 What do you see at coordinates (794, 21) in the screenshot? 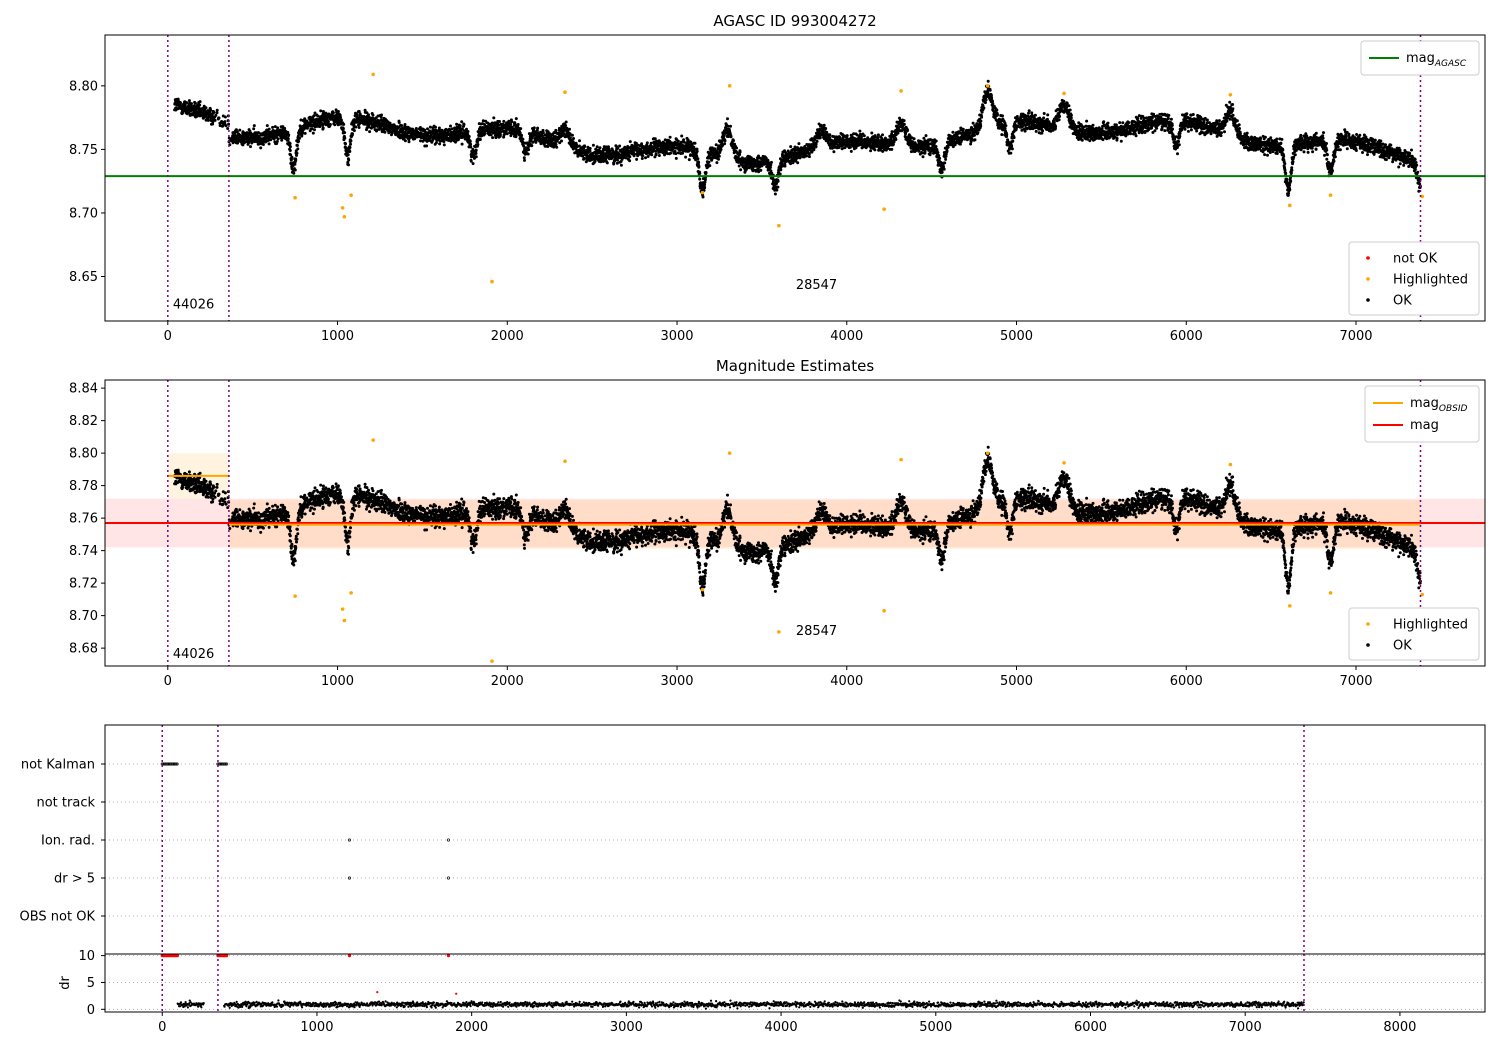
I see `panel-title: AGASC ID 993004272` at bounding box center [794, 21].